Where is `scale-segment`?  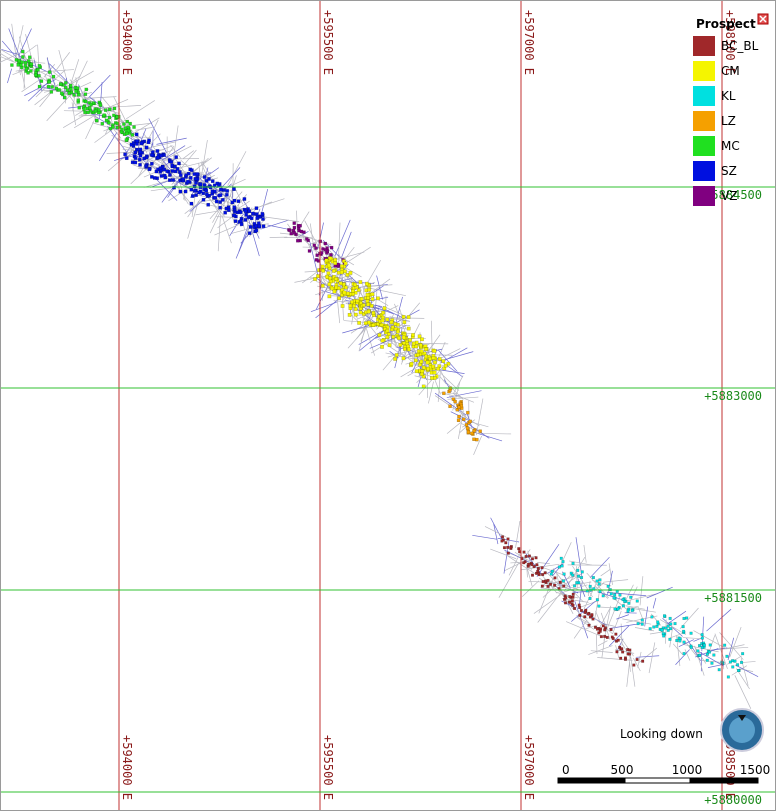
scale-segment is located at coordinates (657, 780).